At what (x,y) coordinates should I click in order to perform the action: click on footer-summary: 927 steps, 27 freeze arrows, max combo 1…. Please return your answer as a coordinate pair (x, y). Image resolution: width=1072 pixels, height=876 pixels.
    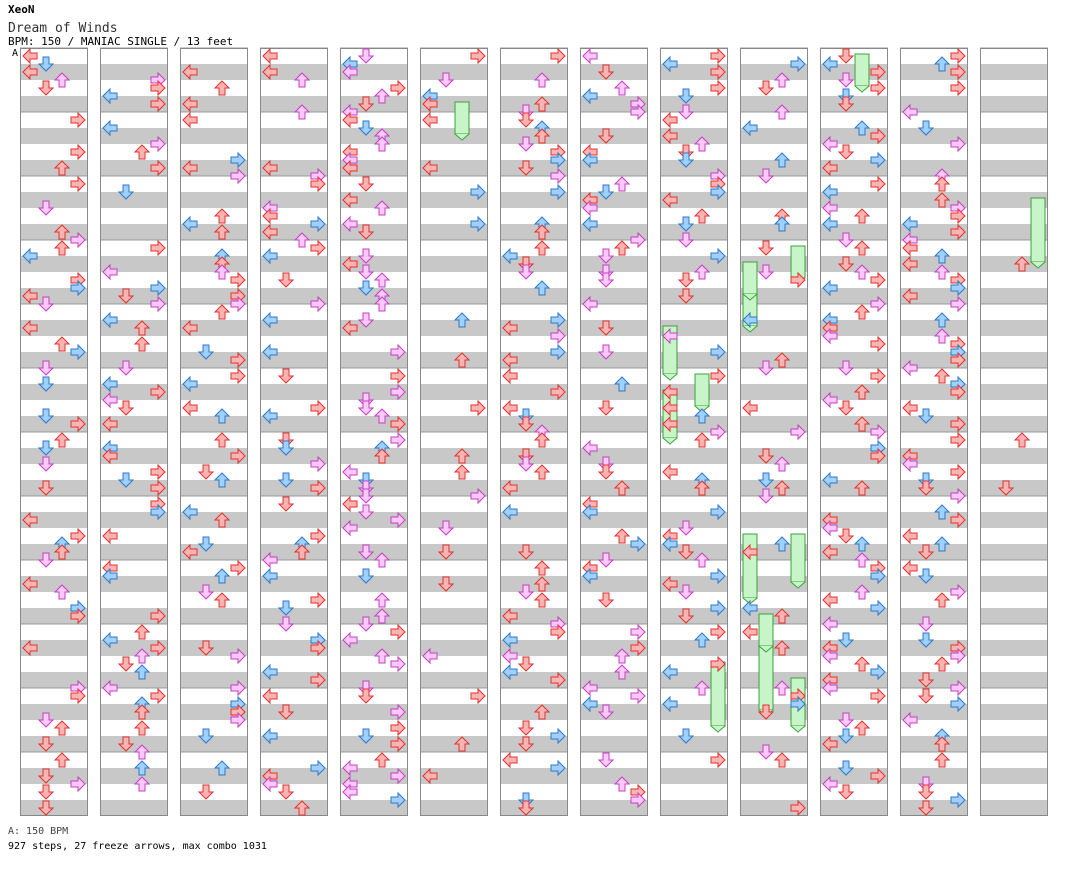
    Looking at the image, I should click on (137, 846).